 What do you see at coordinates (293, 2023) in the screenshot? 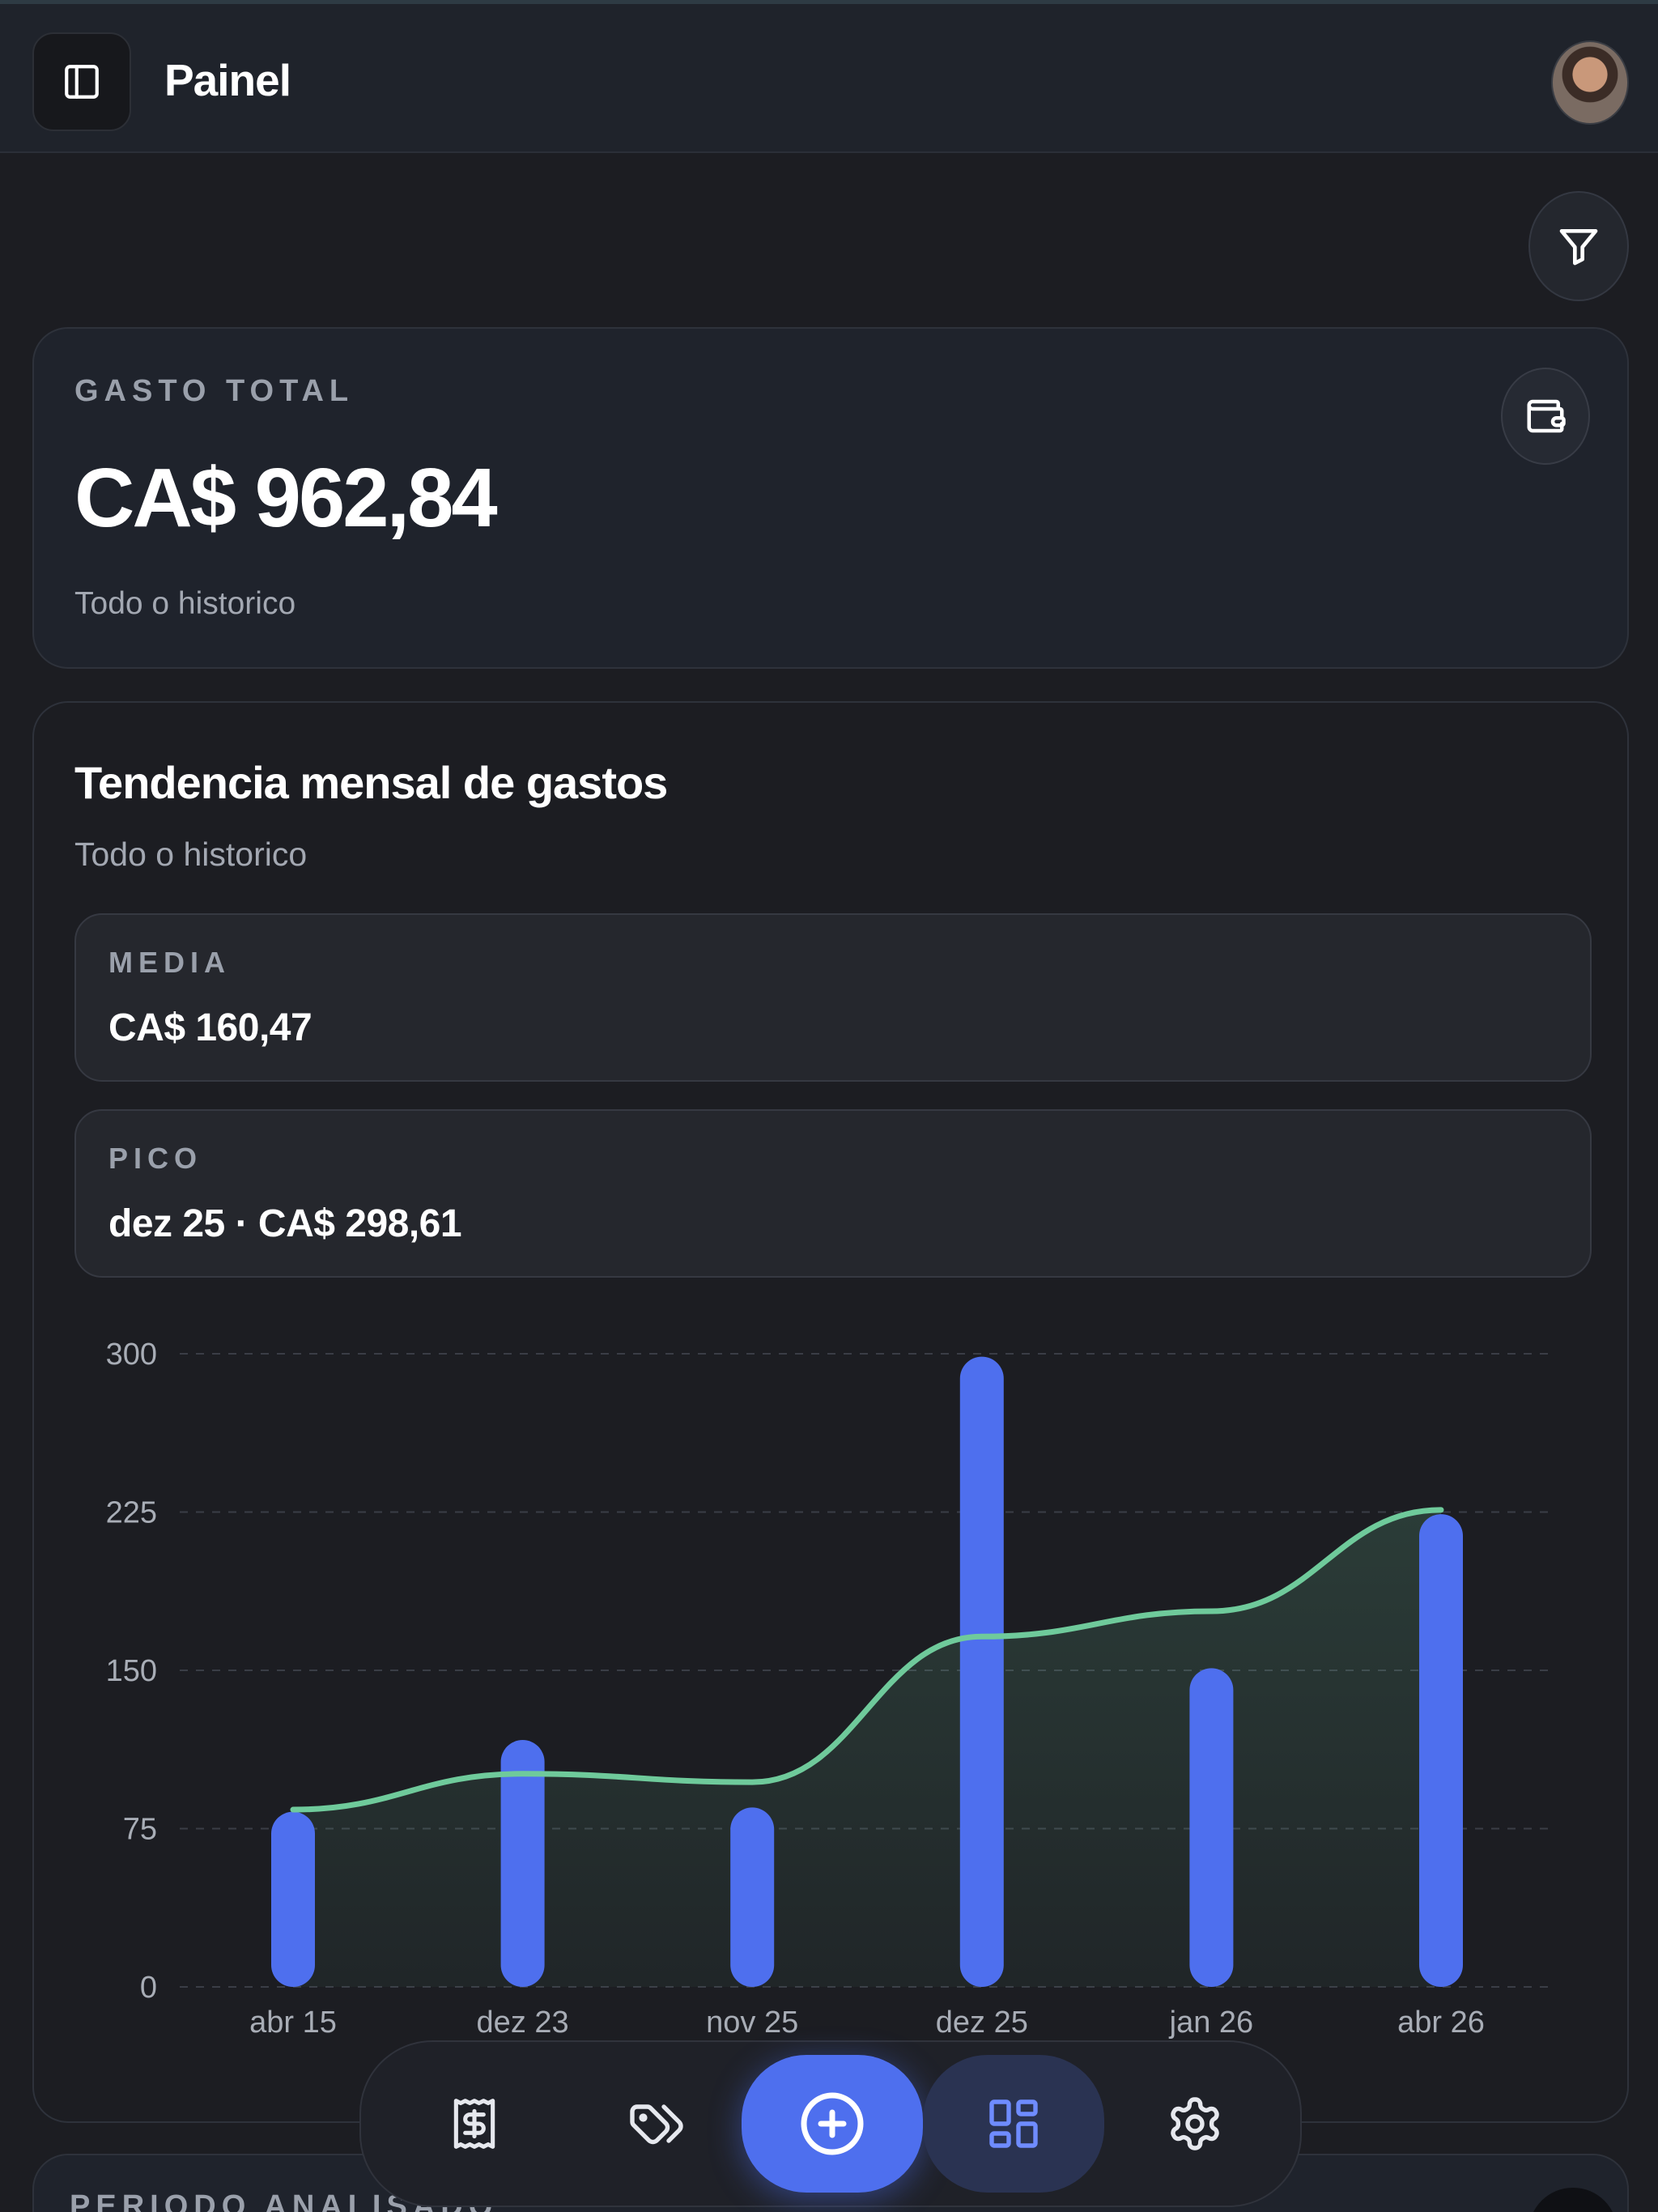
I see `x-tick-label: abr 15` at bounding box center [293, 2023].